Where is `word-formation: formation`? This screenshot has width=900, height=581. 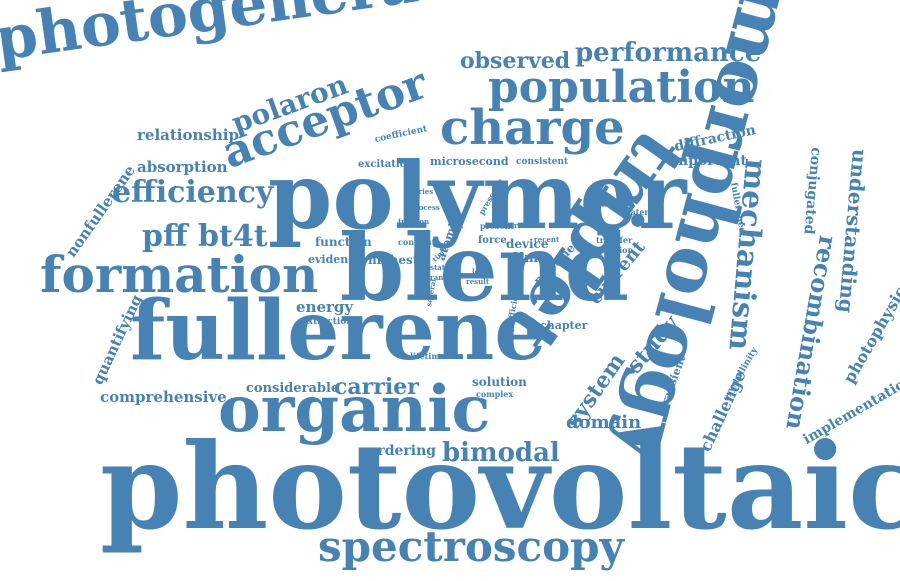
word-formation: formation is located at coordinates (179, 274).